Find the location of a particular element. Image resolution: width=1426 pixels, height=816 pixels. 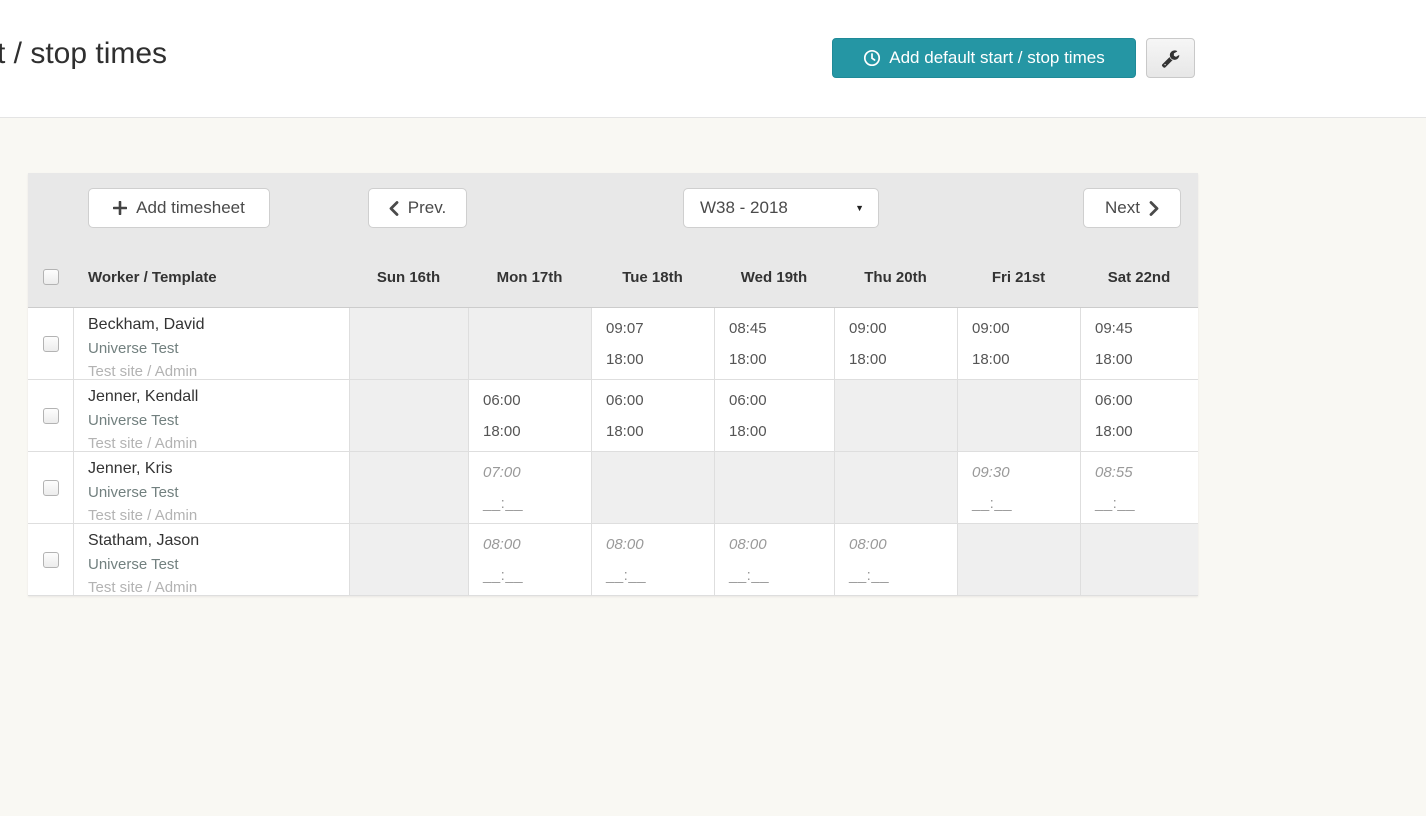

column-header-thu: Thu 20th is located at coordinates (895, 277).